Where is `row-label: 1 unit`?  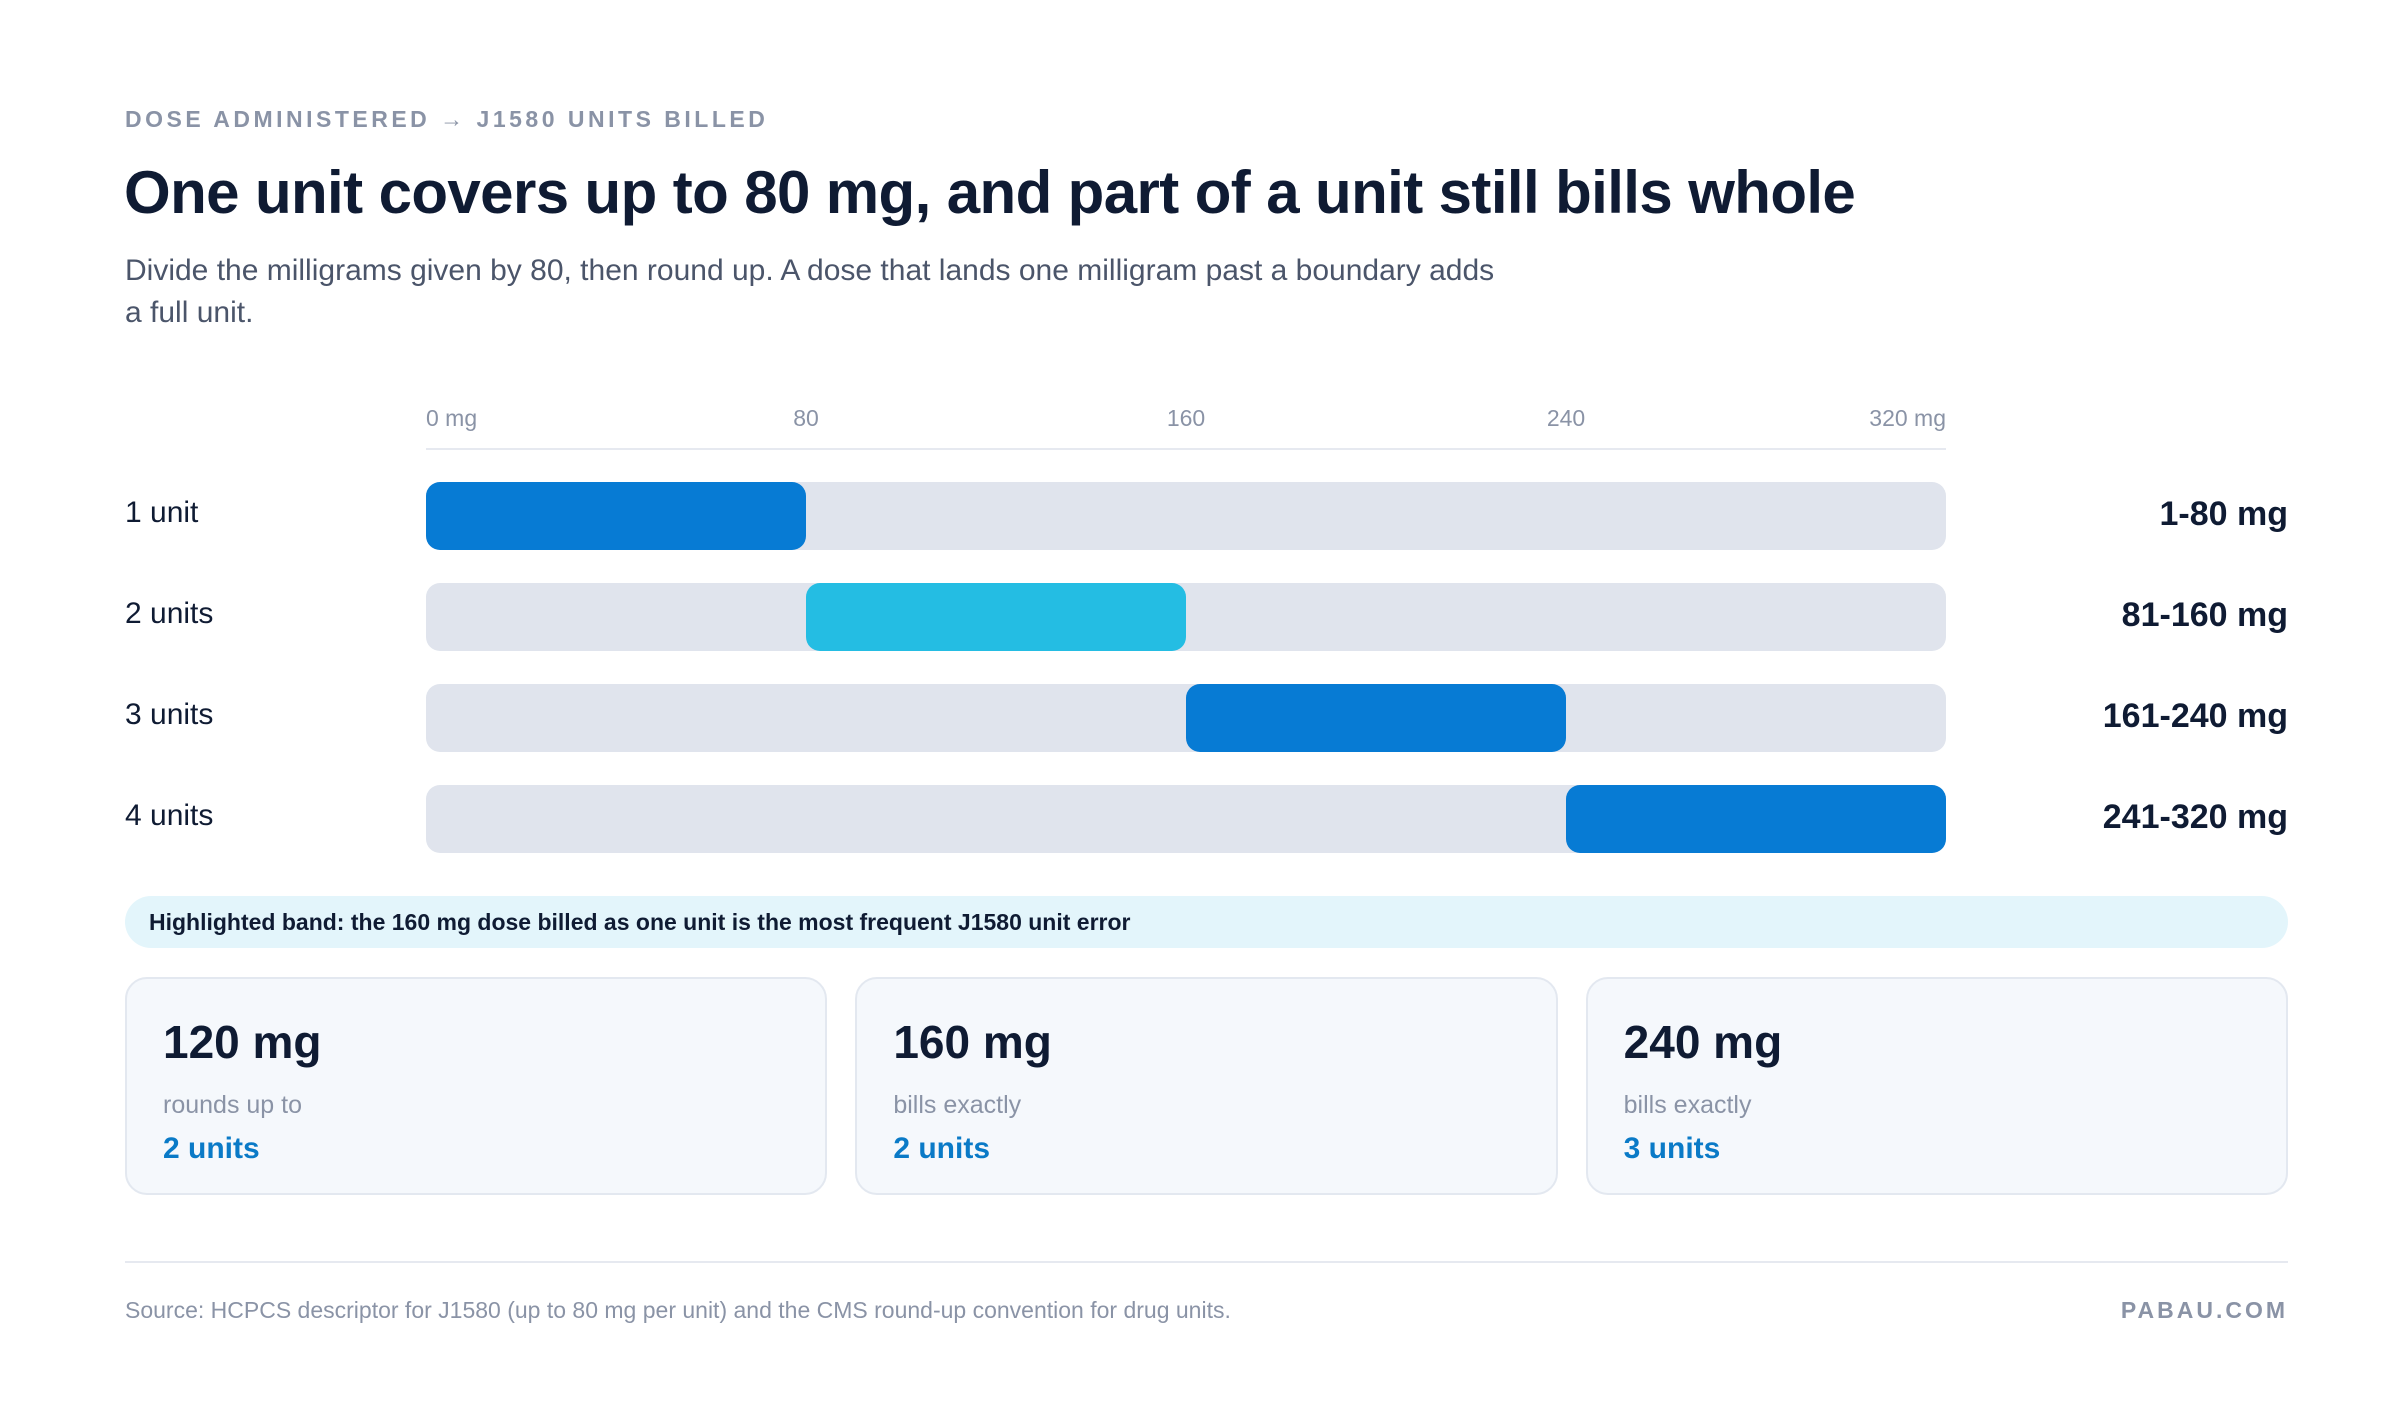 row-label: 1 unit is located at coordinates (162, 512).